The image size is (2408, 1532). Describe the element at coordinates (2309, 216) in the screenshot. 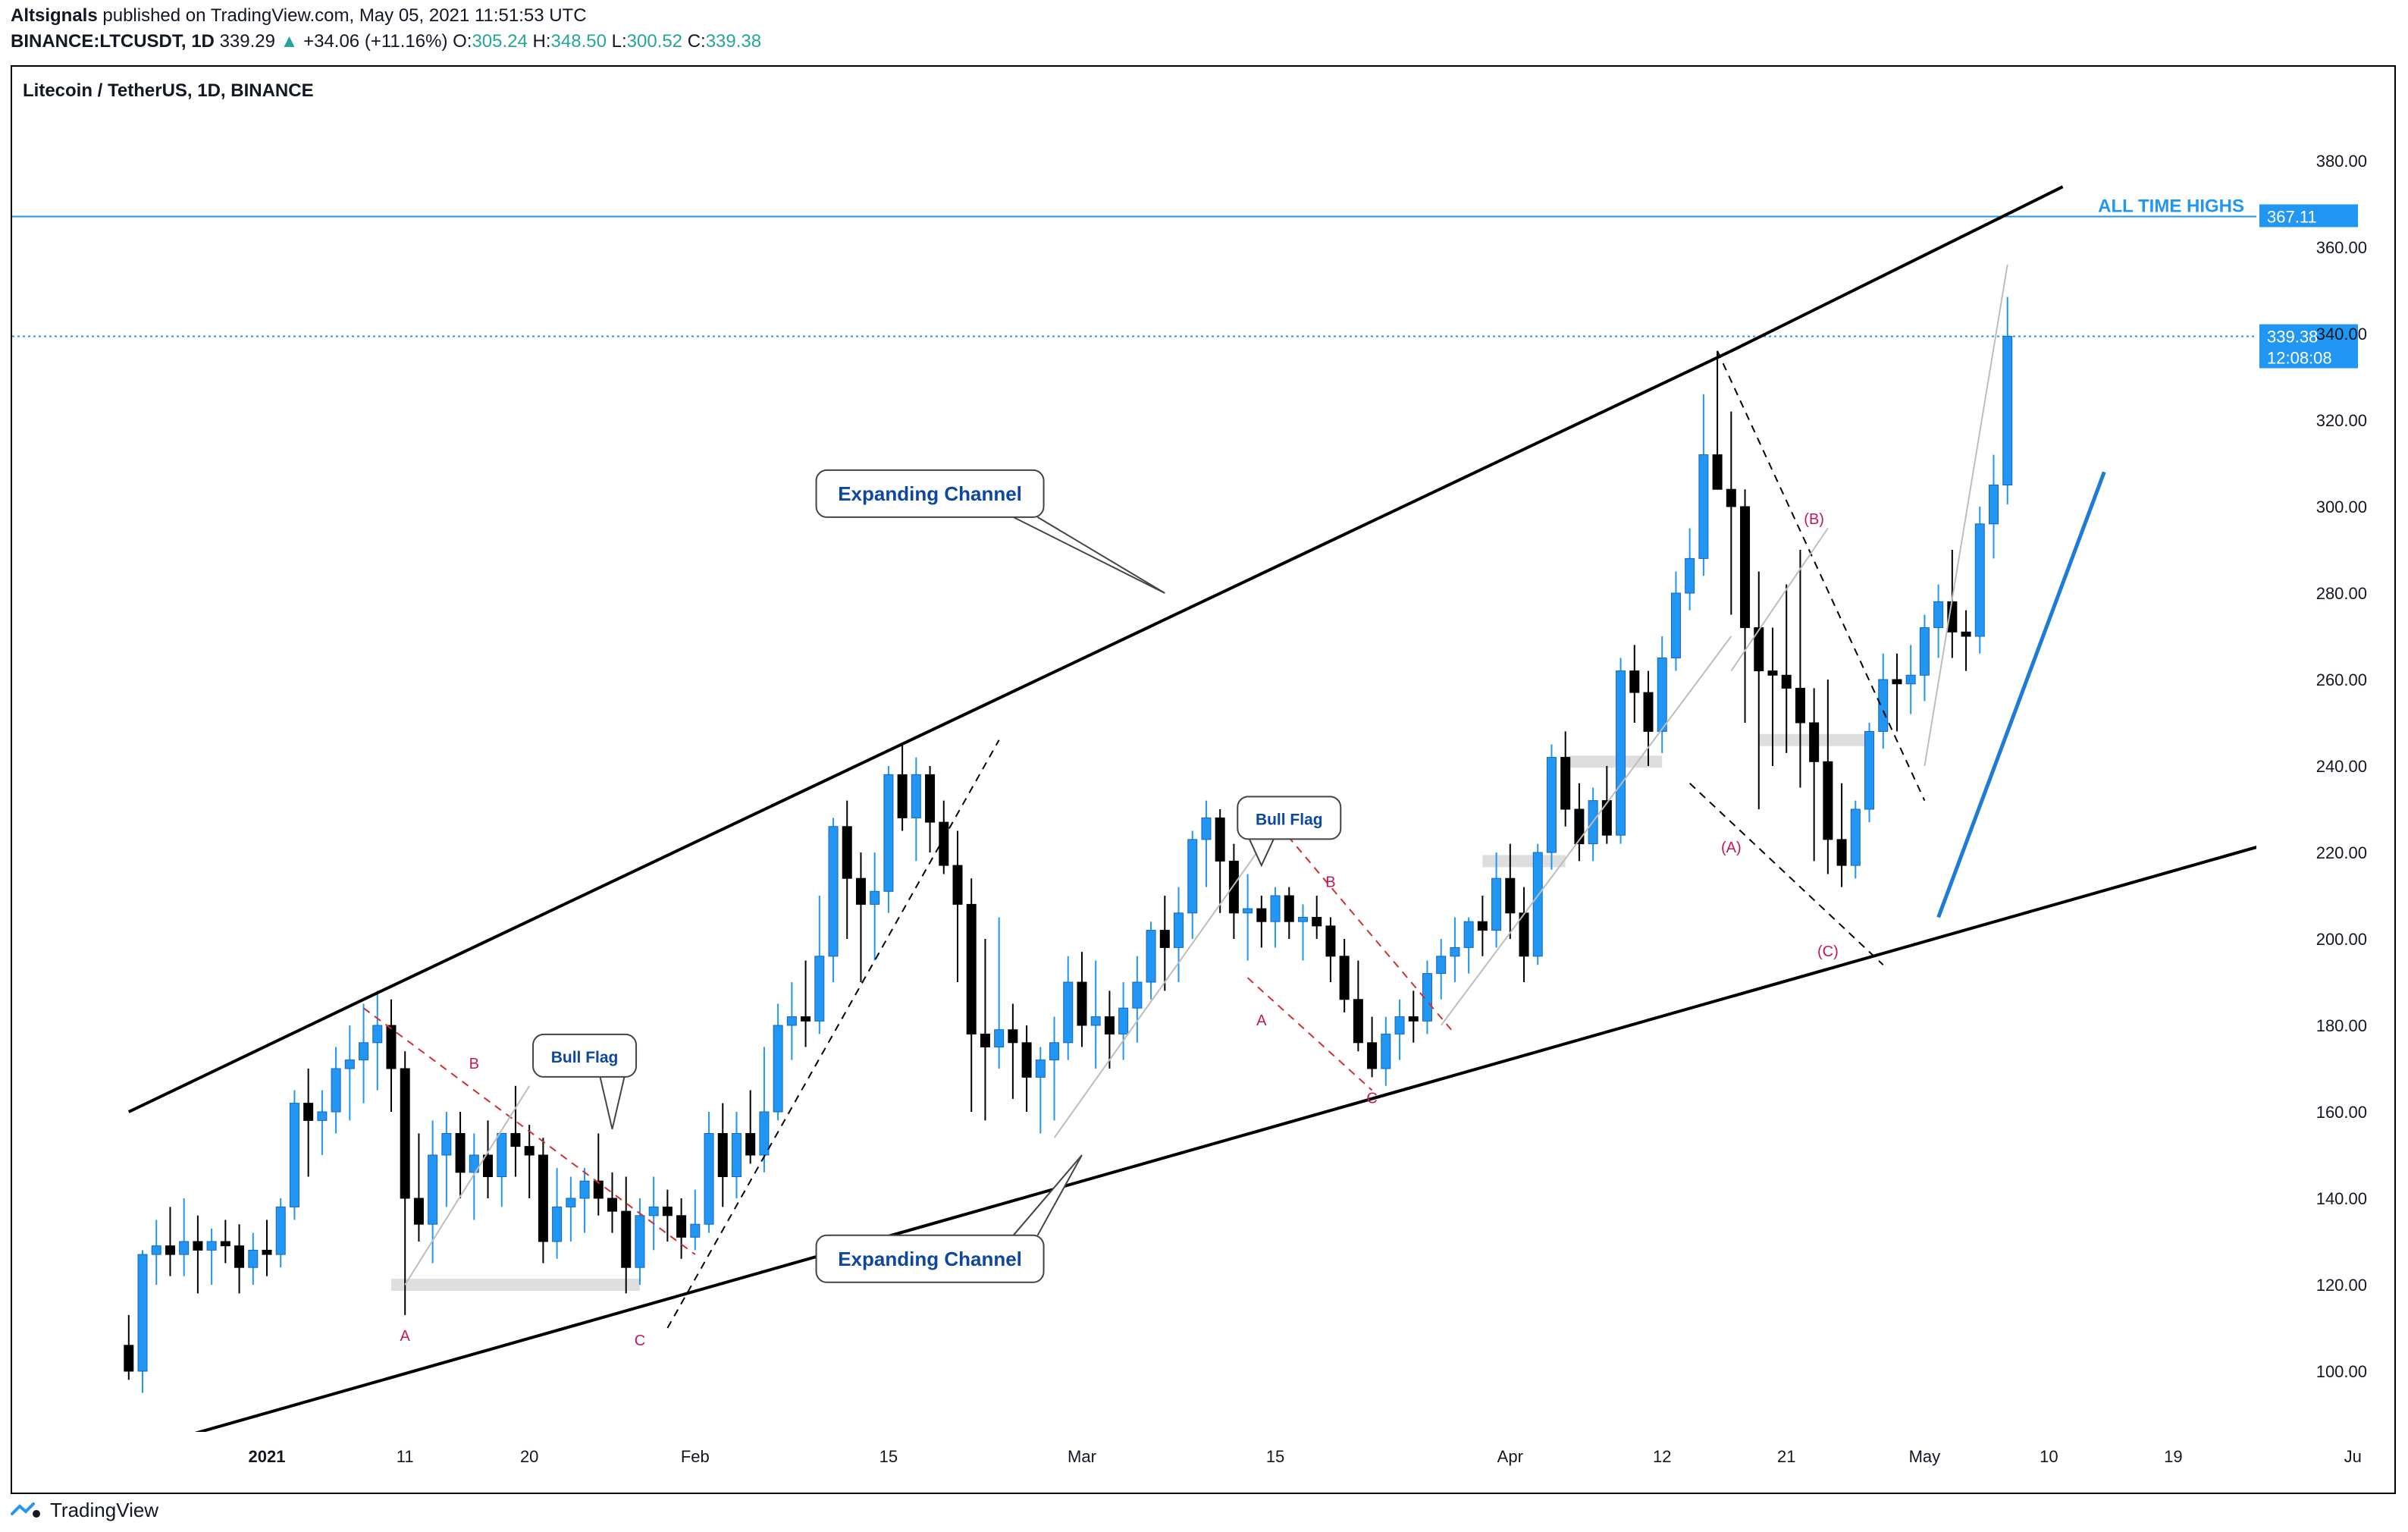

I see `price-line-label-box` at that location.